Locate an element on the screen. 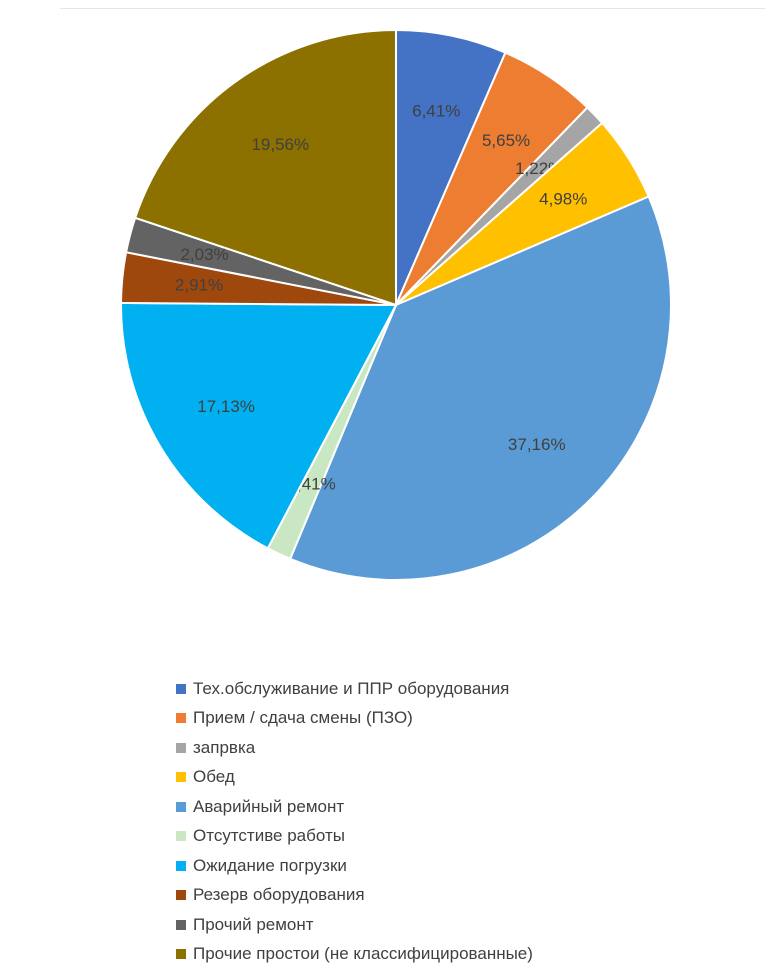  legend-item-9: Прочие простои (не классифицированные) is located at coordinates (354, 955).